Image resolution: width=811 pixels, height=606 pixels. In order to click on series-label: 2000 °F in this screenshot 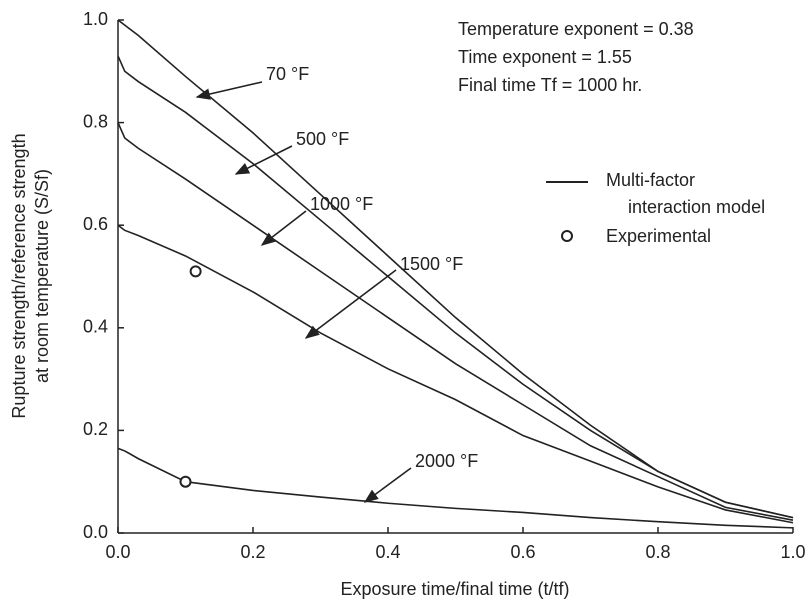, I will do `click(446, 461)`.